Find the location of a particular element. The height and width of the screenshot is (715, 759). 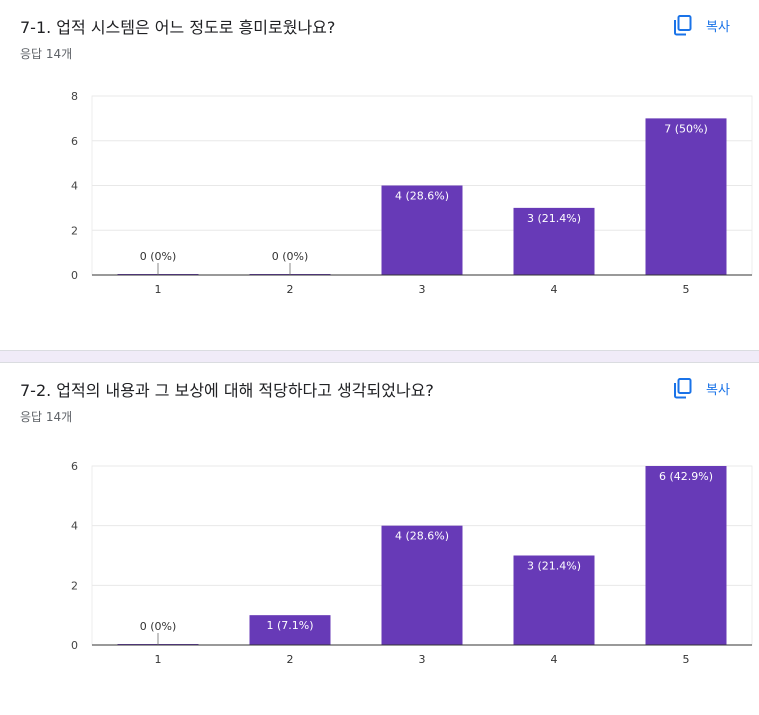

data-label: 7 (50%) is located at coordinates (686, 128).